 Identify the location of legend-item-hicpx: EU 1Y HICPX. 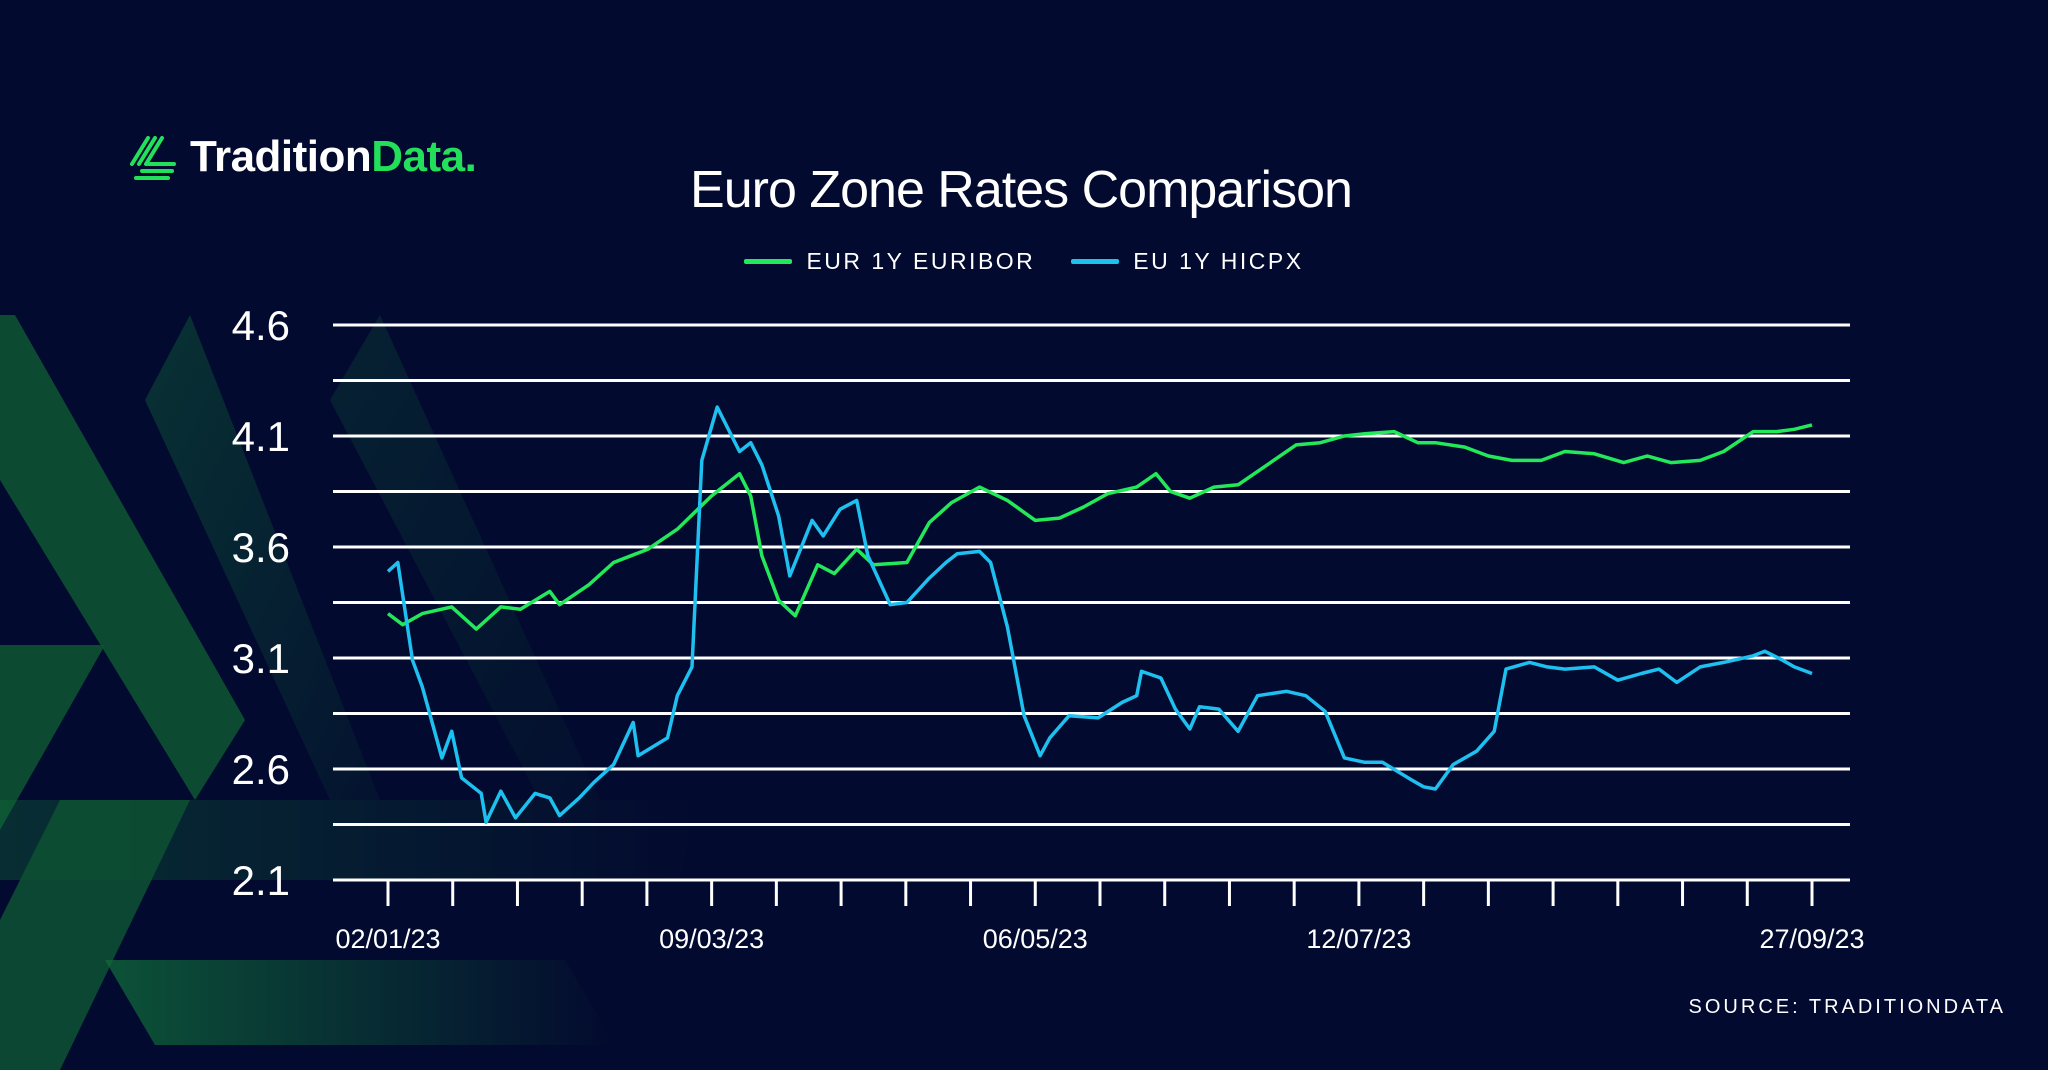
(1187, 261).